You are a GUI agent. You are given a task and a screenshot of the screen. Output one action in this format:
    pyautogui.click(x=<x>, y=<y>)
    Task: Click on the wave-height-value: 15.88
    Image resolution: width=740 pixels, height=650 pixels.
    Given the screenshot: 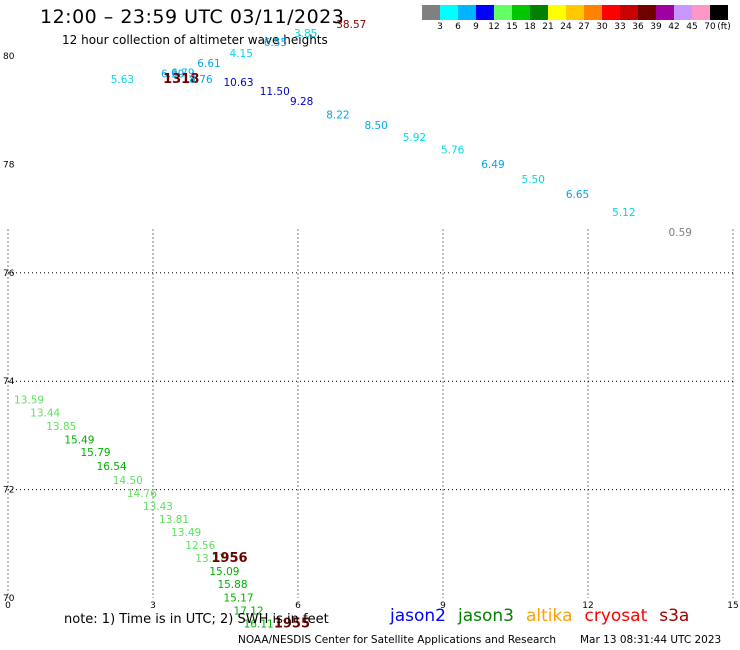 What is the action you would take?
    pyautogui.click(x=232, y=585)
    